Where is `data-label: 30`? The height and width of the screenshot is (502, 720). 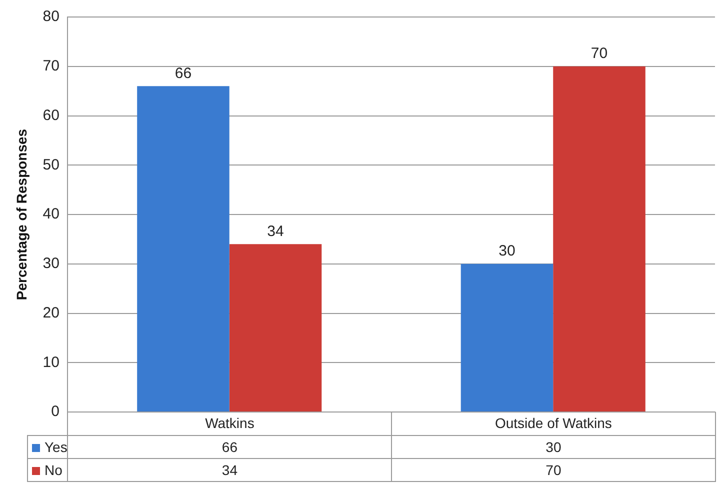
data-label: 30 is located at coordinates (507, 251).